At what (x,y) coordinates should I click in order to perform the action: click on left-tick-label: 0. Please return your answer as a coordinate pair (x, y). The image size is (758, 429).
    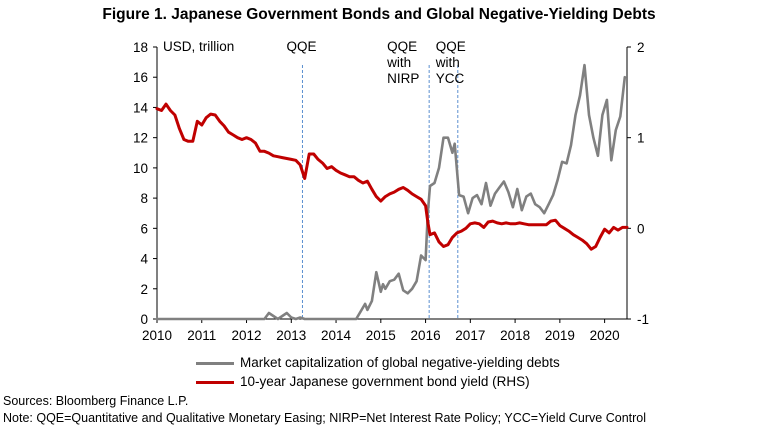
    Looking at the image, I should click on (144, 319).